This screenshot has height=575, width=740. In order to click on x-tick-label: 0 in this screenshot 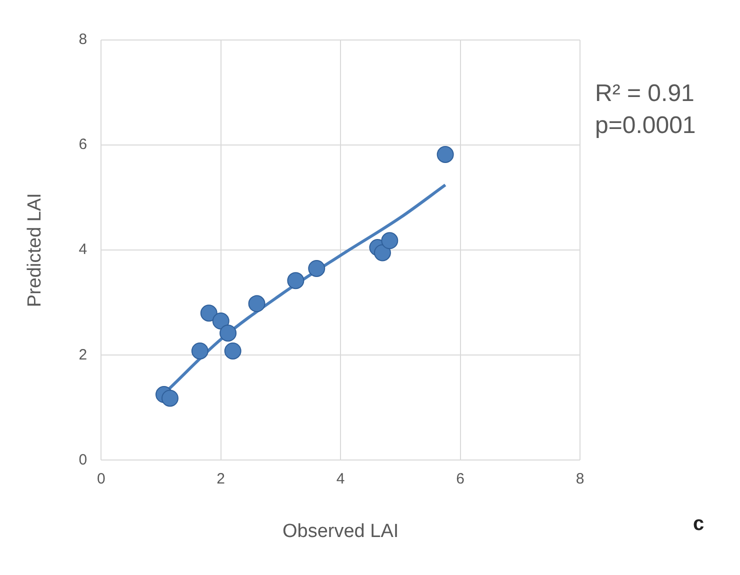, I will do `click(101, 479)`.